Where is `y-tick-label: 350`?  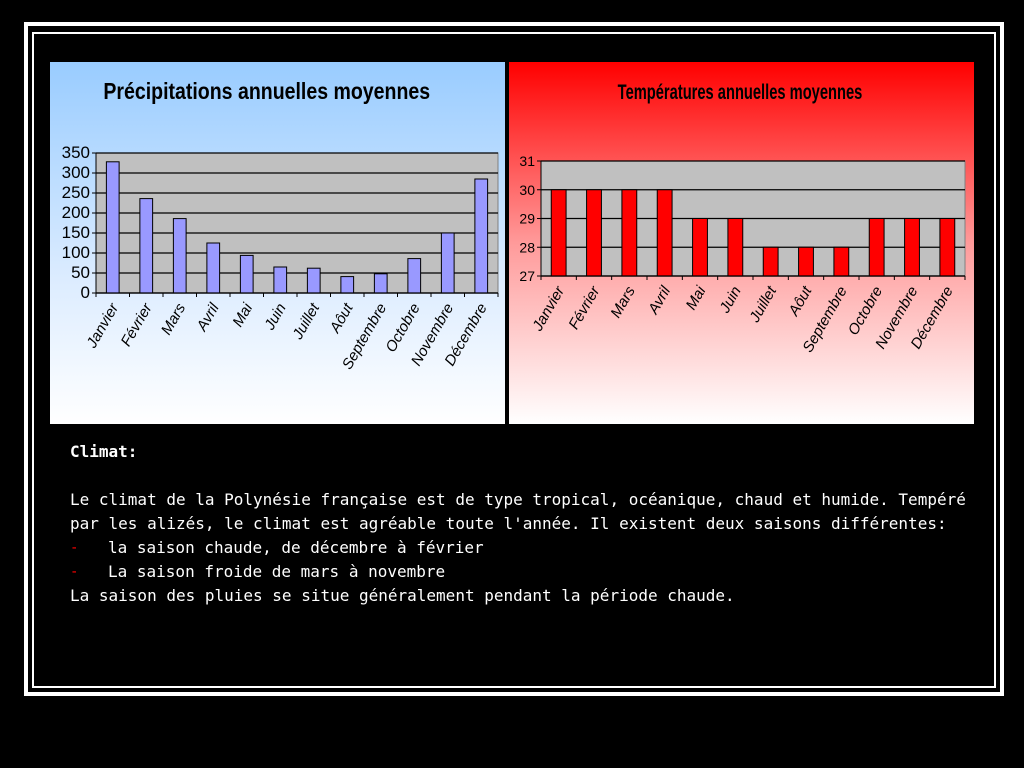 y-tick-label: 350 is located at coordinates (76, 152).